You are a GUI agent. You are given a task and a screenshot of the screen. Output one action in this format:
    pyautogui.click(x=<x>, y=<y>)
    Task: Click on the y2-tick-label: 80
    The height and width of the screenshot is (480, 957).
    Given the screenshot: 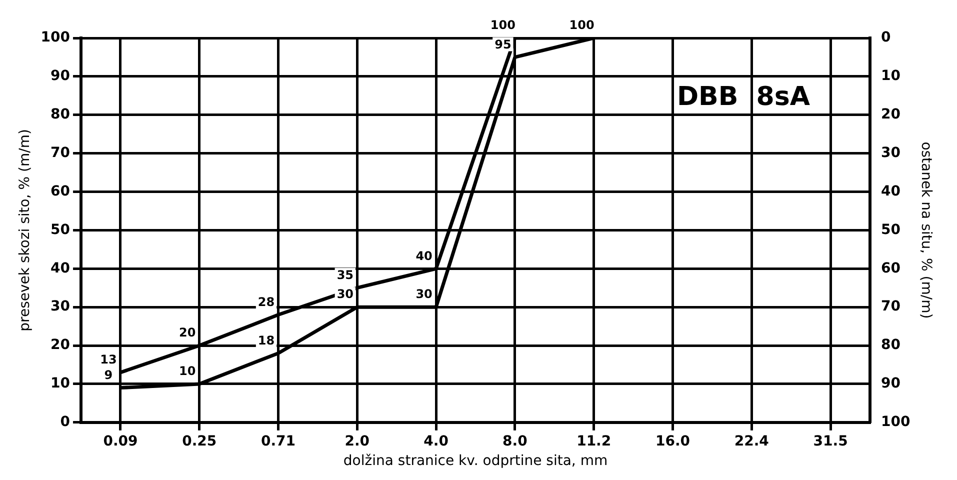 What is the action you would take?
    pyautogui.click(x=890, y=345)
    